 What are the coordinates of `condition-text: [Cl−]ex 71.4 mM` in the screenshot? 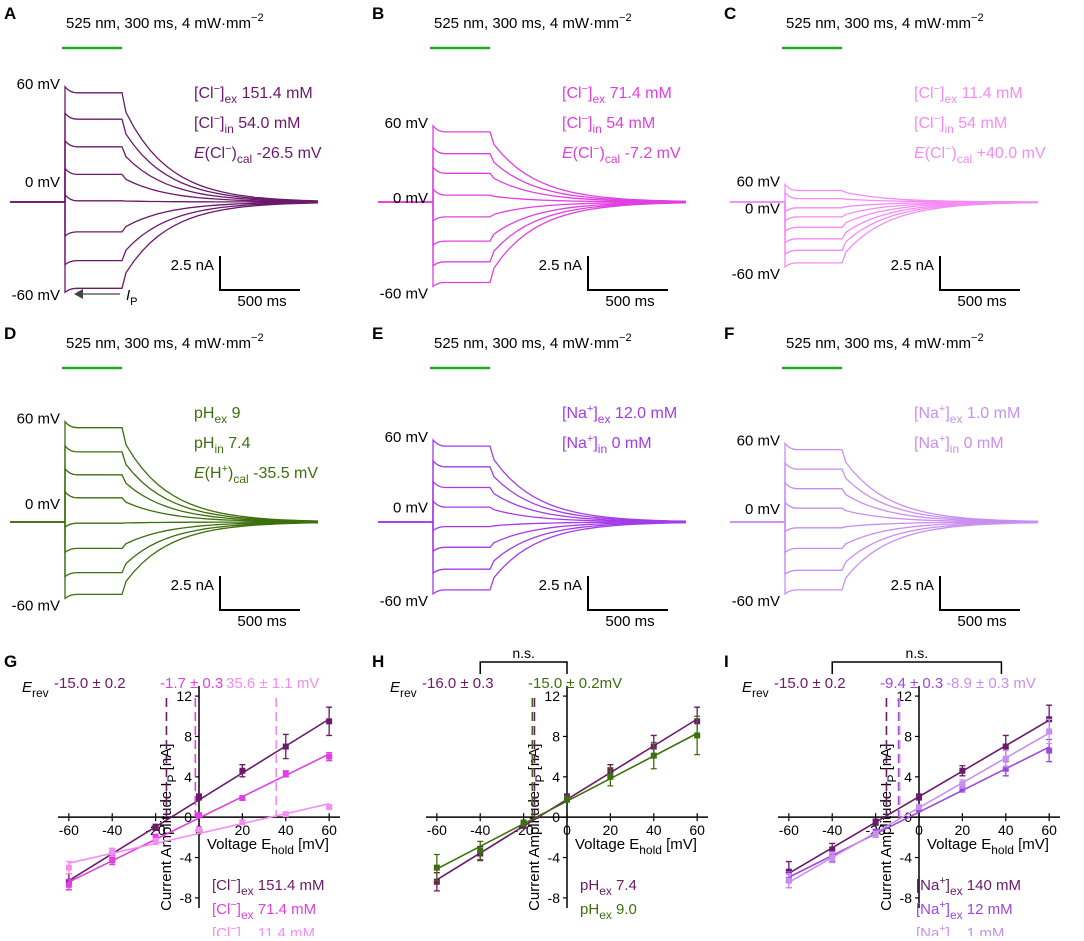 It's located at (617, 94).